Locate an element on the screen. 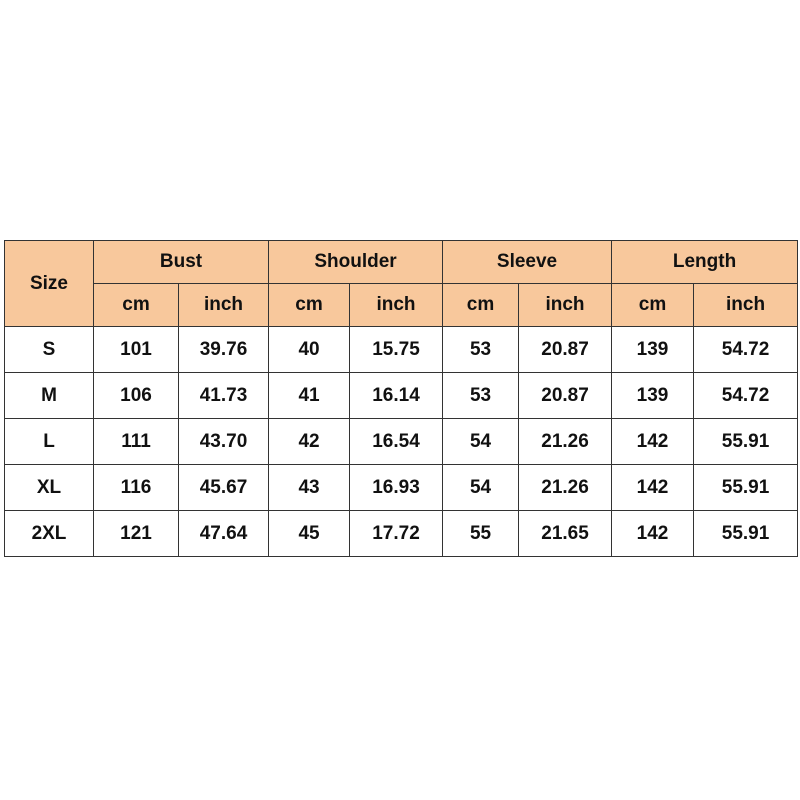  table-row: M 106 41.73 41 16.14 53 20.87 139 54.72 is located at coordinates (401, 395).